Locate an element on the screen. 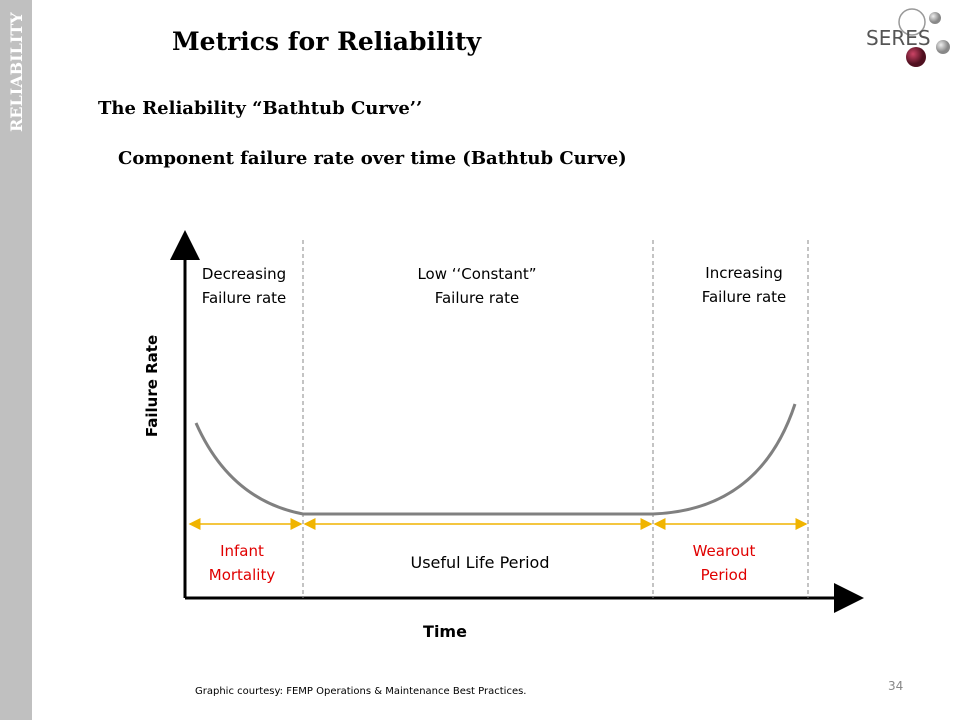  slide-title: Metrics for Reliability is located at coordinates (327, 41).